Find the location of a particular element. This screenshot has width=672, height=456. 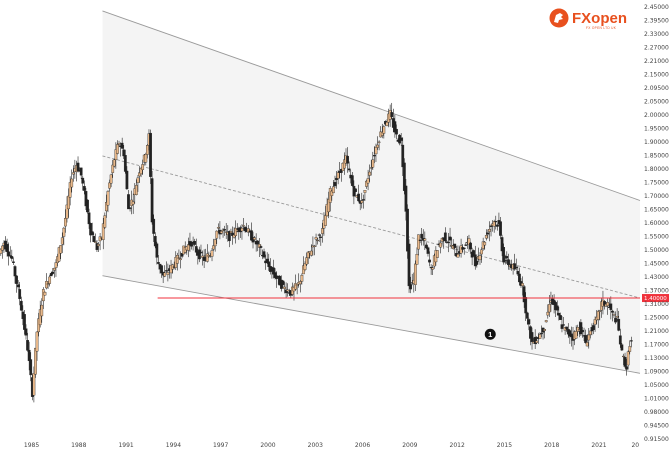

y-tick-label: 1.17000 is located at coordinates (656, 345).